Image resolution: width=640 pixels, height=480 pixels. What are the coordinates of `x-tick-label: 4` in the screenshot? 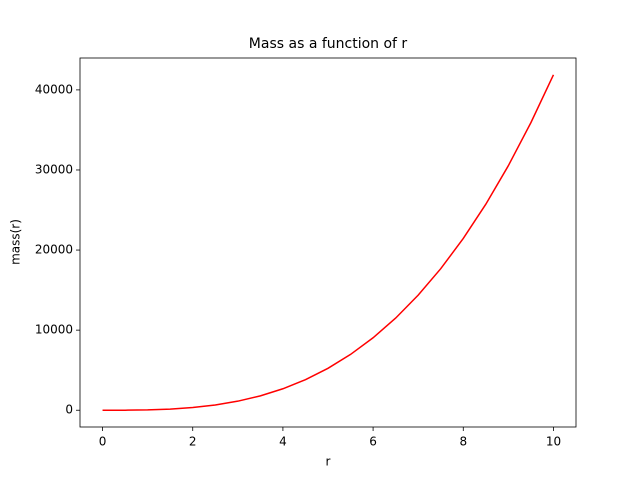 It's located at (283, 442).